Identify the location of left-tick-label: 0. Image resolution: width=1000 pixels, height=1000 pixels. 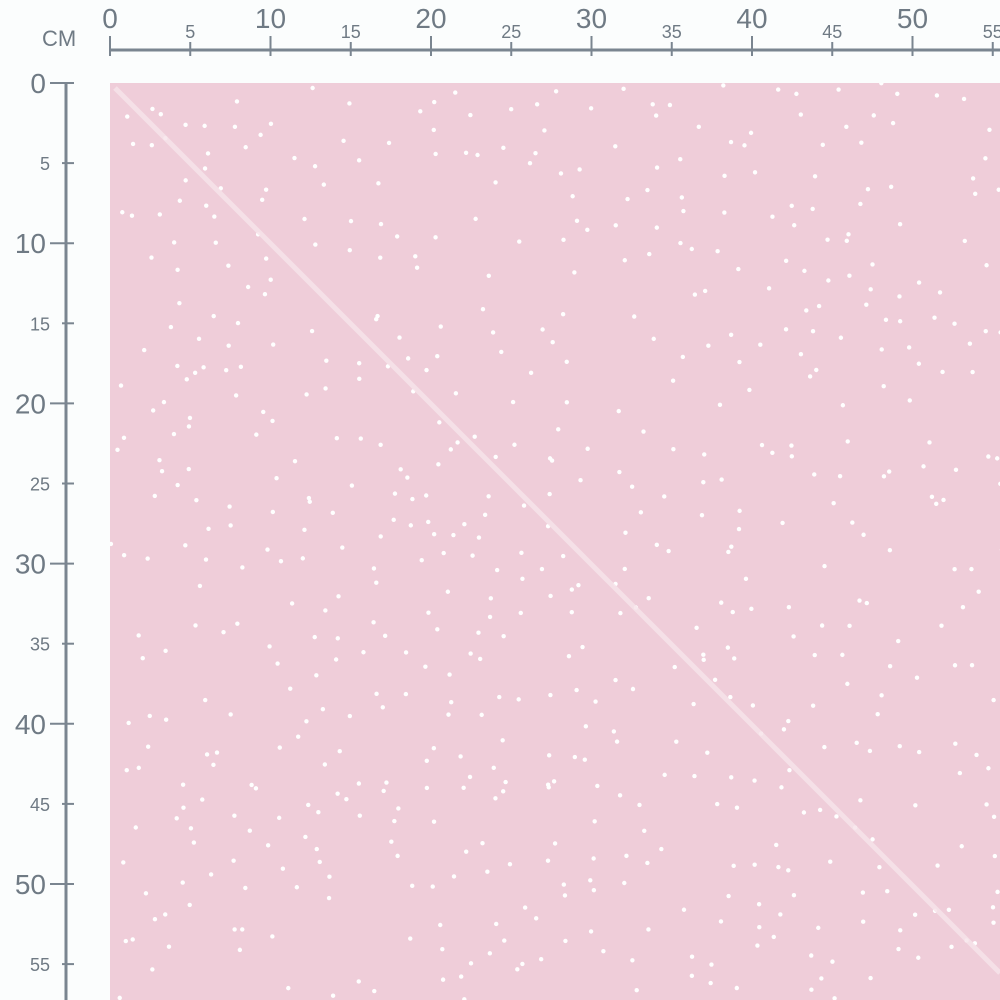
(38, 83).